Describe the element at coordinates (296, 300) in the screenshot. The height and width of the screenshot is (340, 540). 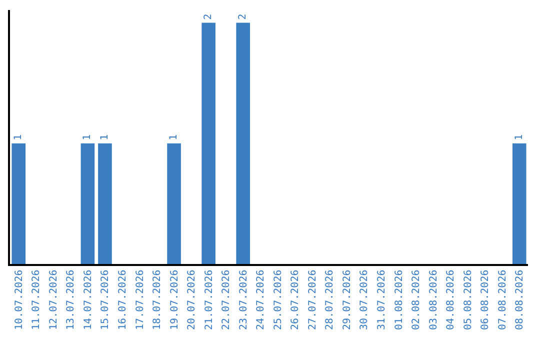
I see `x-tick-label: 26.07.2026` at that location.